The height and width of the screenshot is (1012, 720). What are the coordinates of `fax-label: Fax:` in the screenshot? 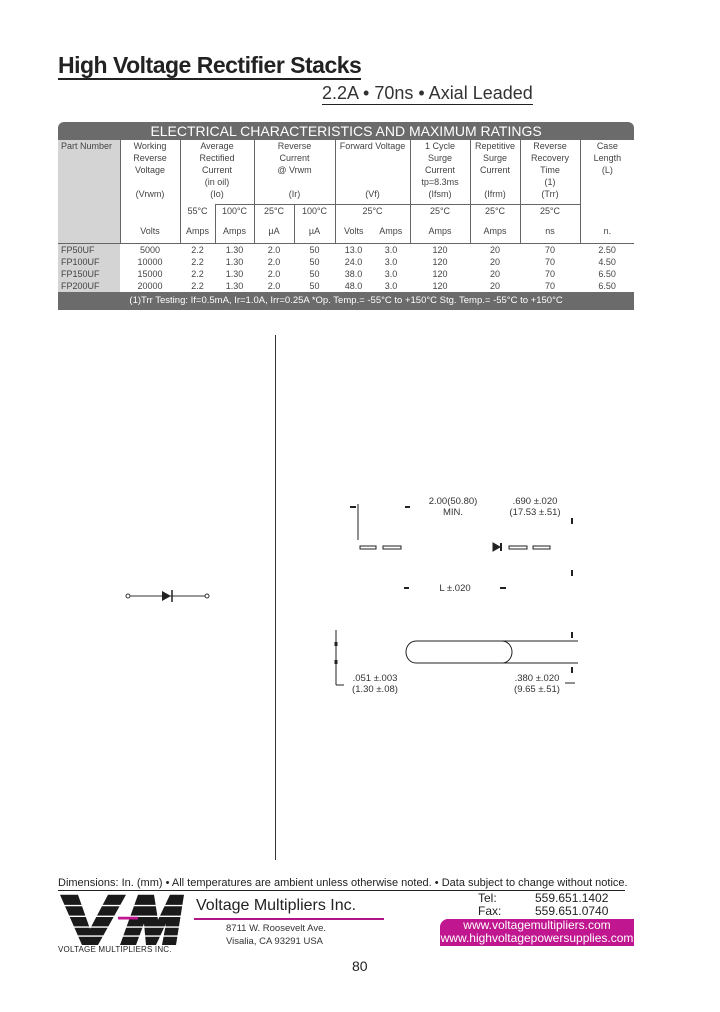 It's located at (490, 911).